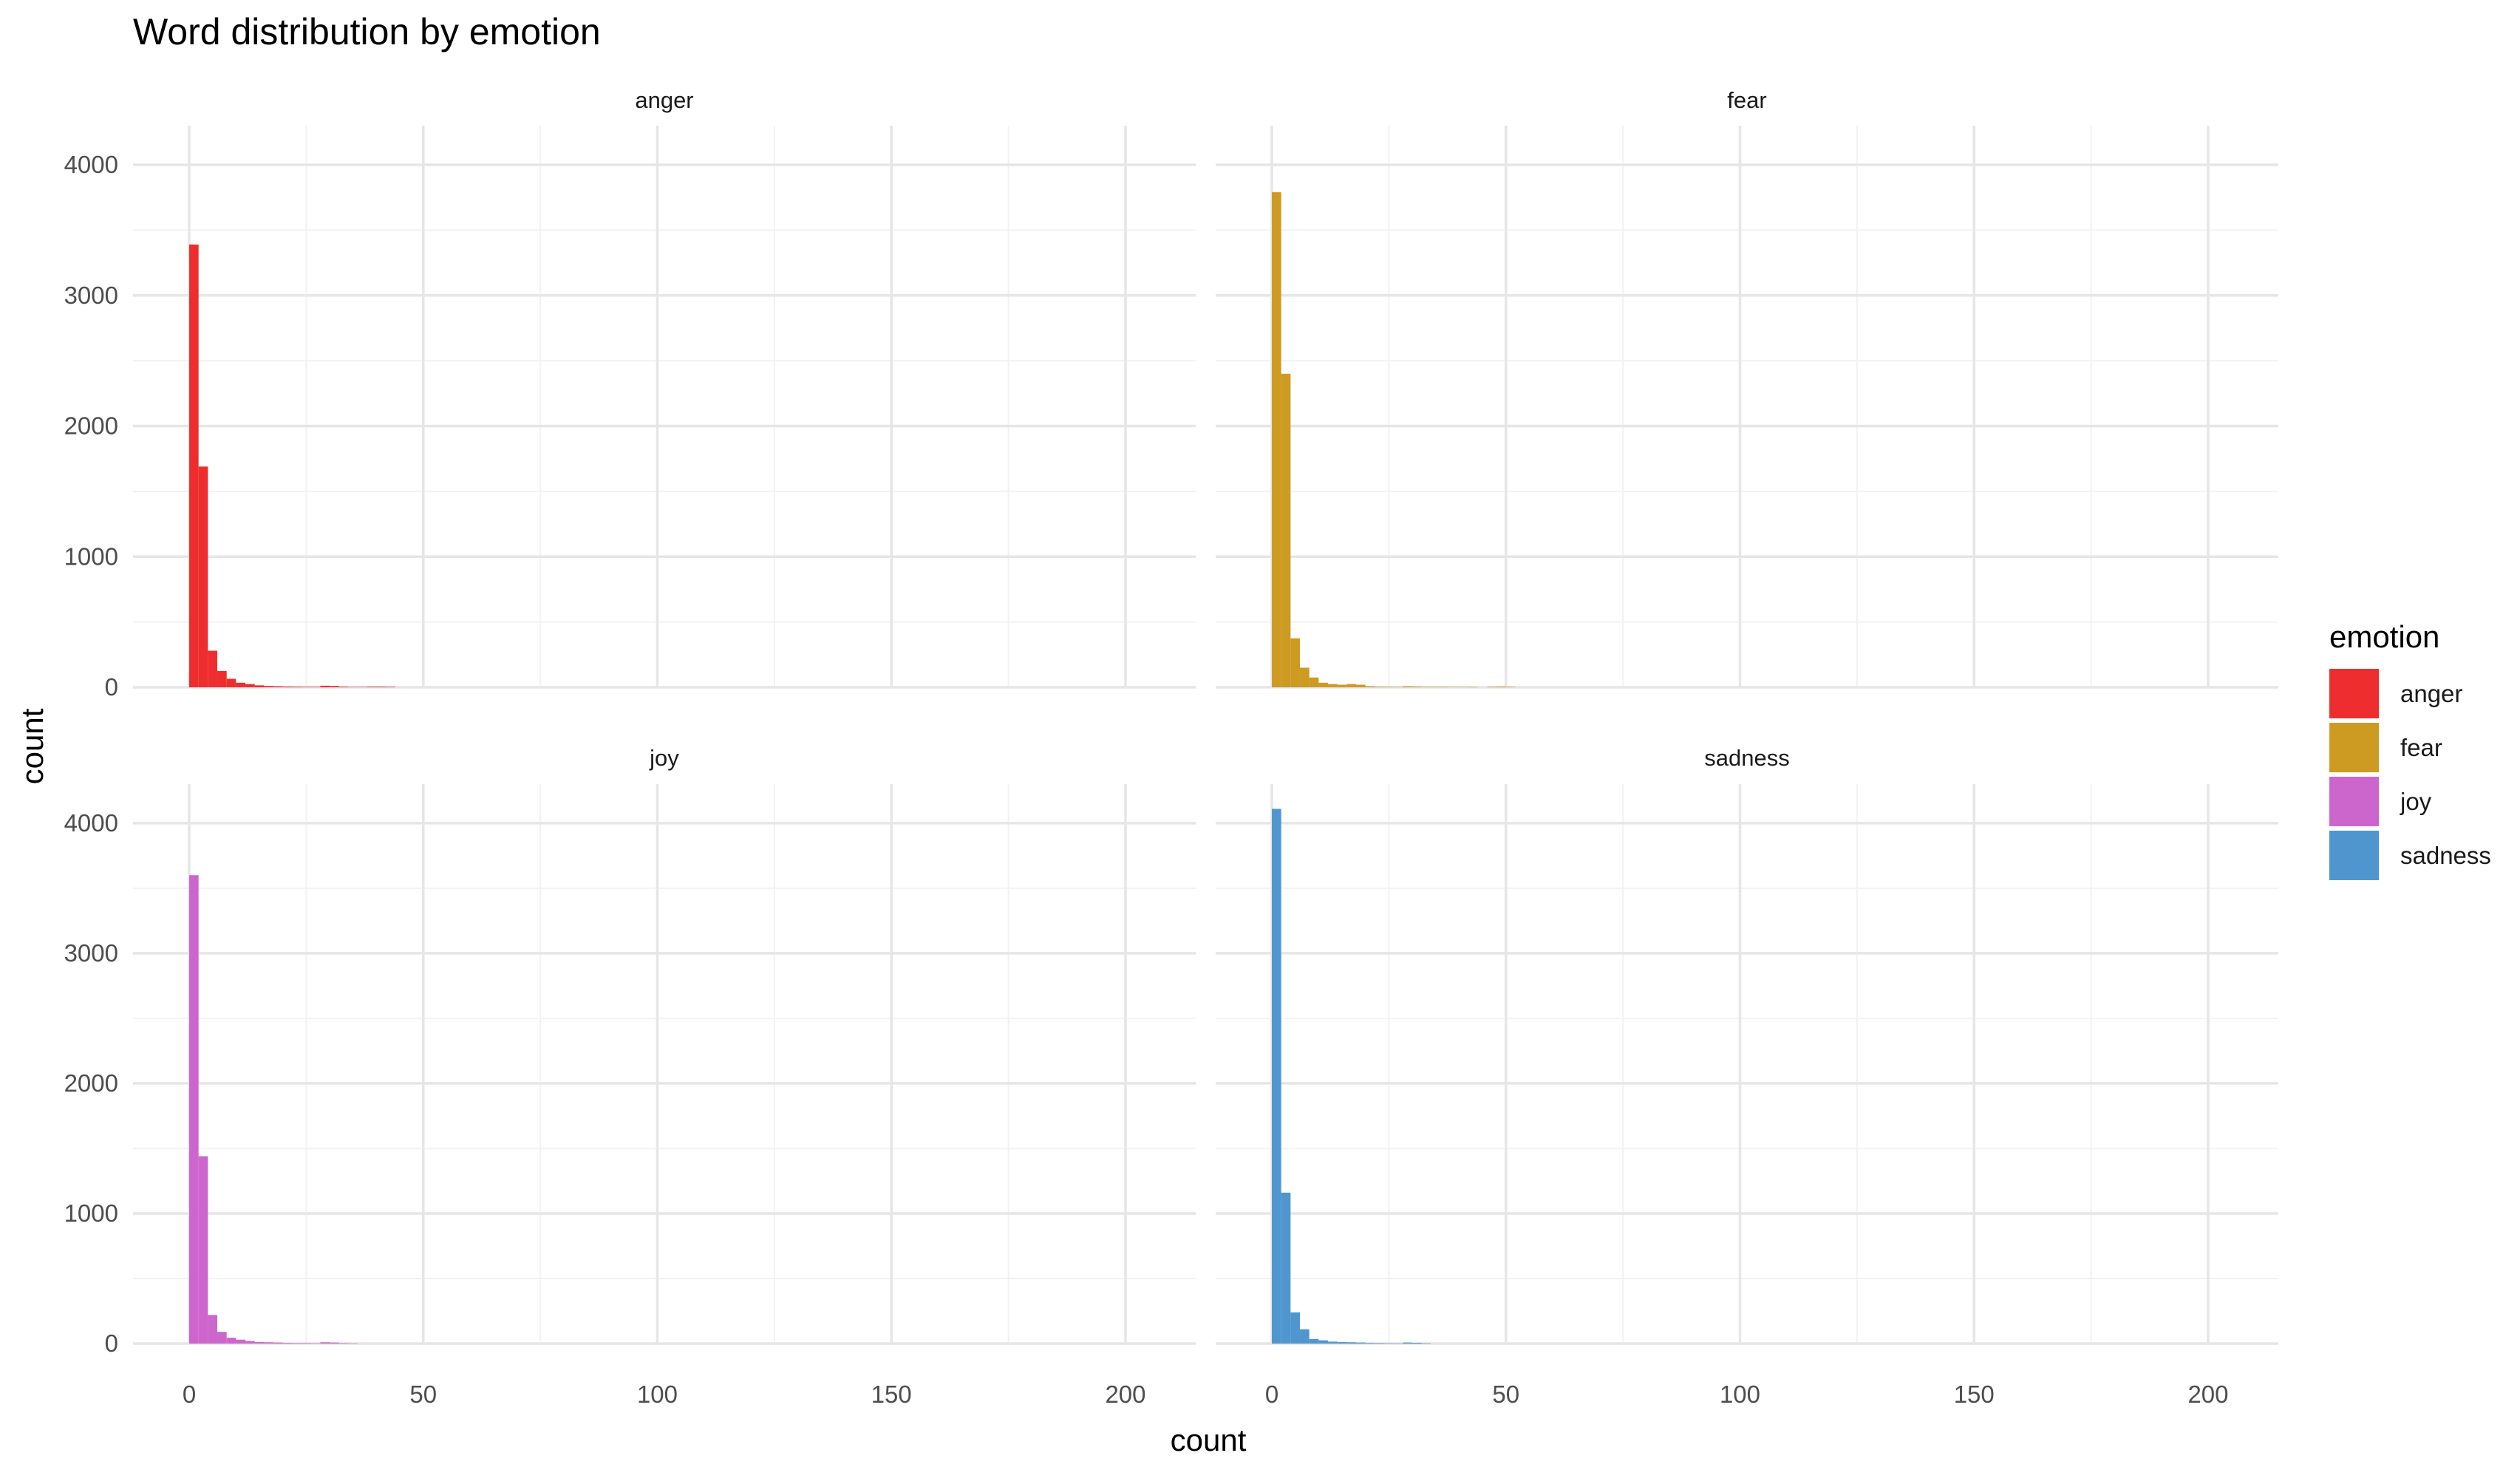 The width and height of the screenshot is (2520, 1467). I want to click on legend-key-anger, so click(2354, 693).